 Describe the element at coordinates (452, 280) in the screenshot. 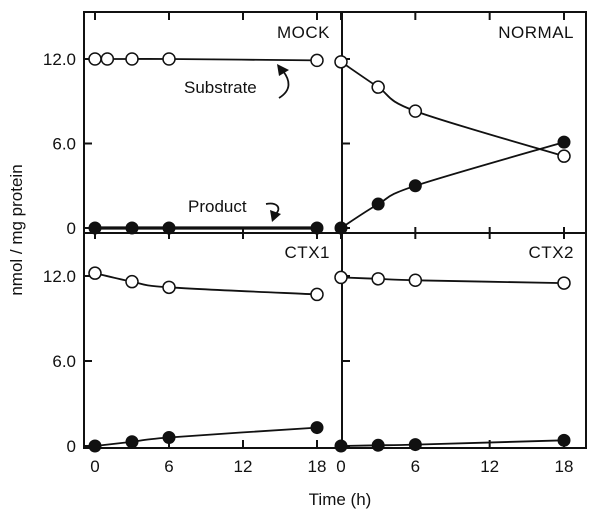

I see `ctx2-substrate-curve` at that location.